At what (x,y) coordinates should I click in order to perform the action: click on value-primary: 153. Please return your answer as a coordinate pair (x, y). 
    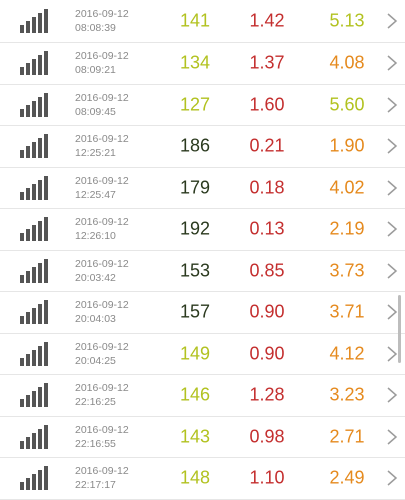
    Looking at the image, I should click on (195, 270).